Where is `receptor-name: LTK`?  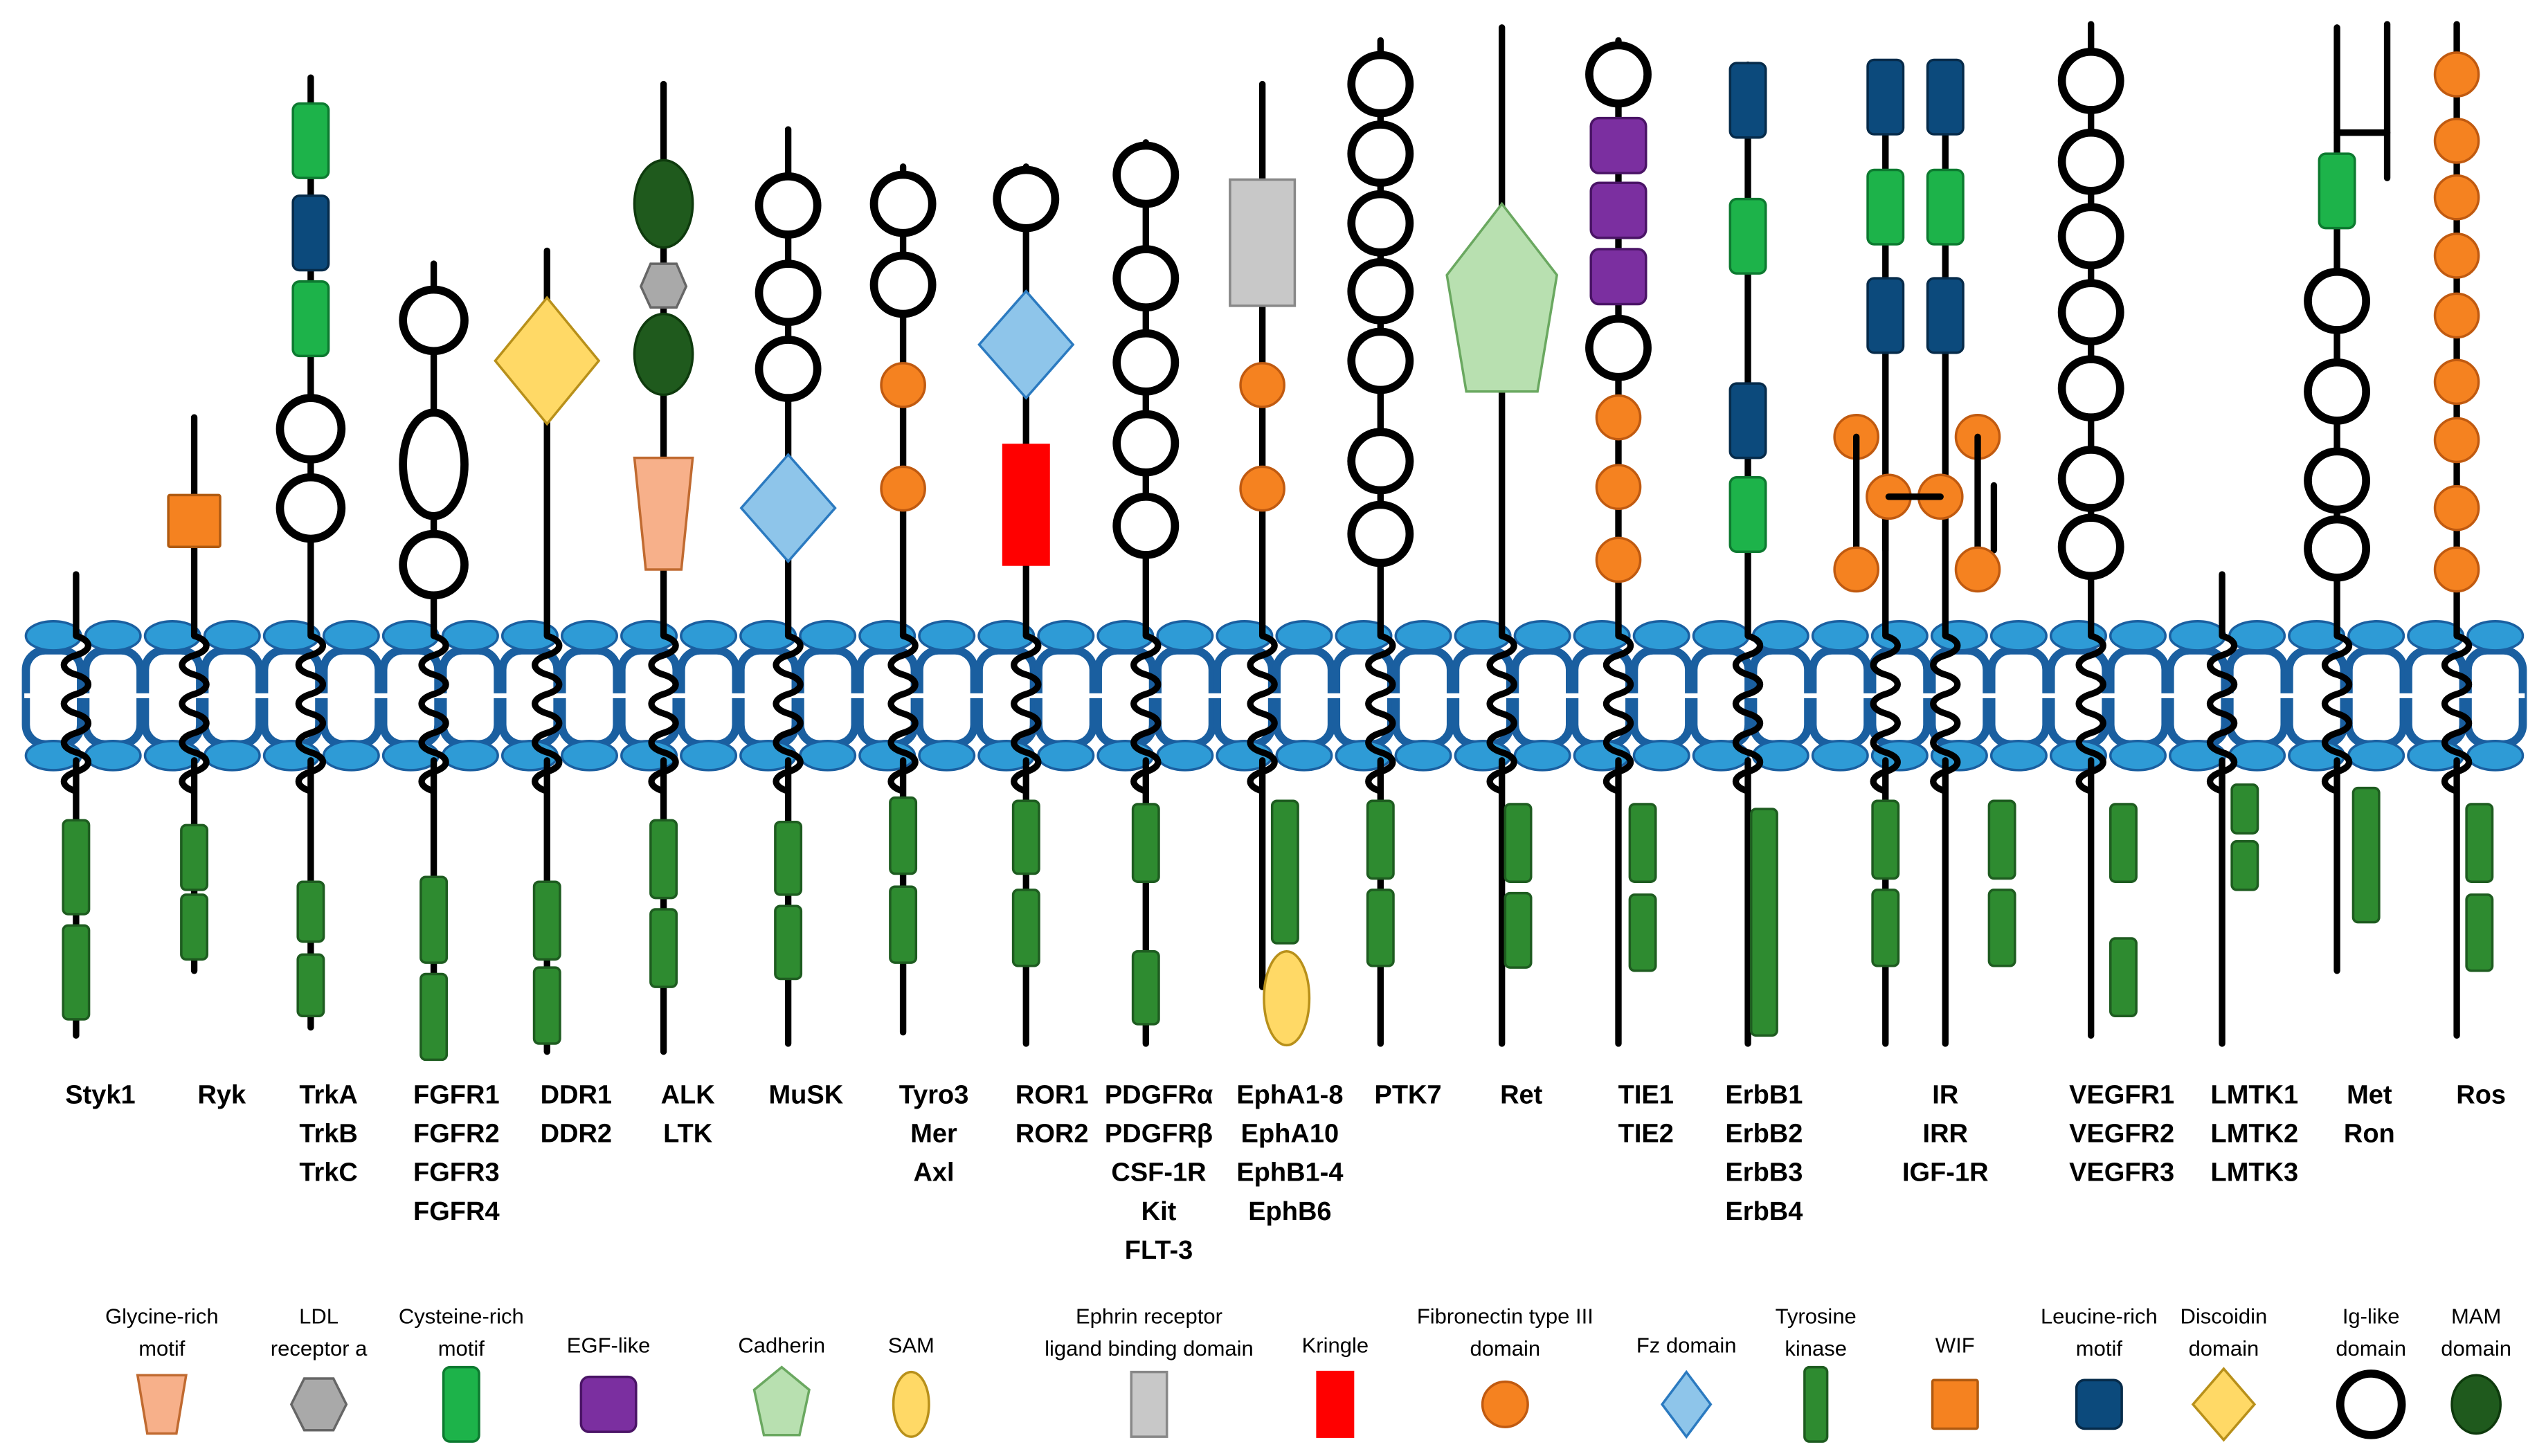 receptor-name: LTK is located at coordinates (688, 1134).